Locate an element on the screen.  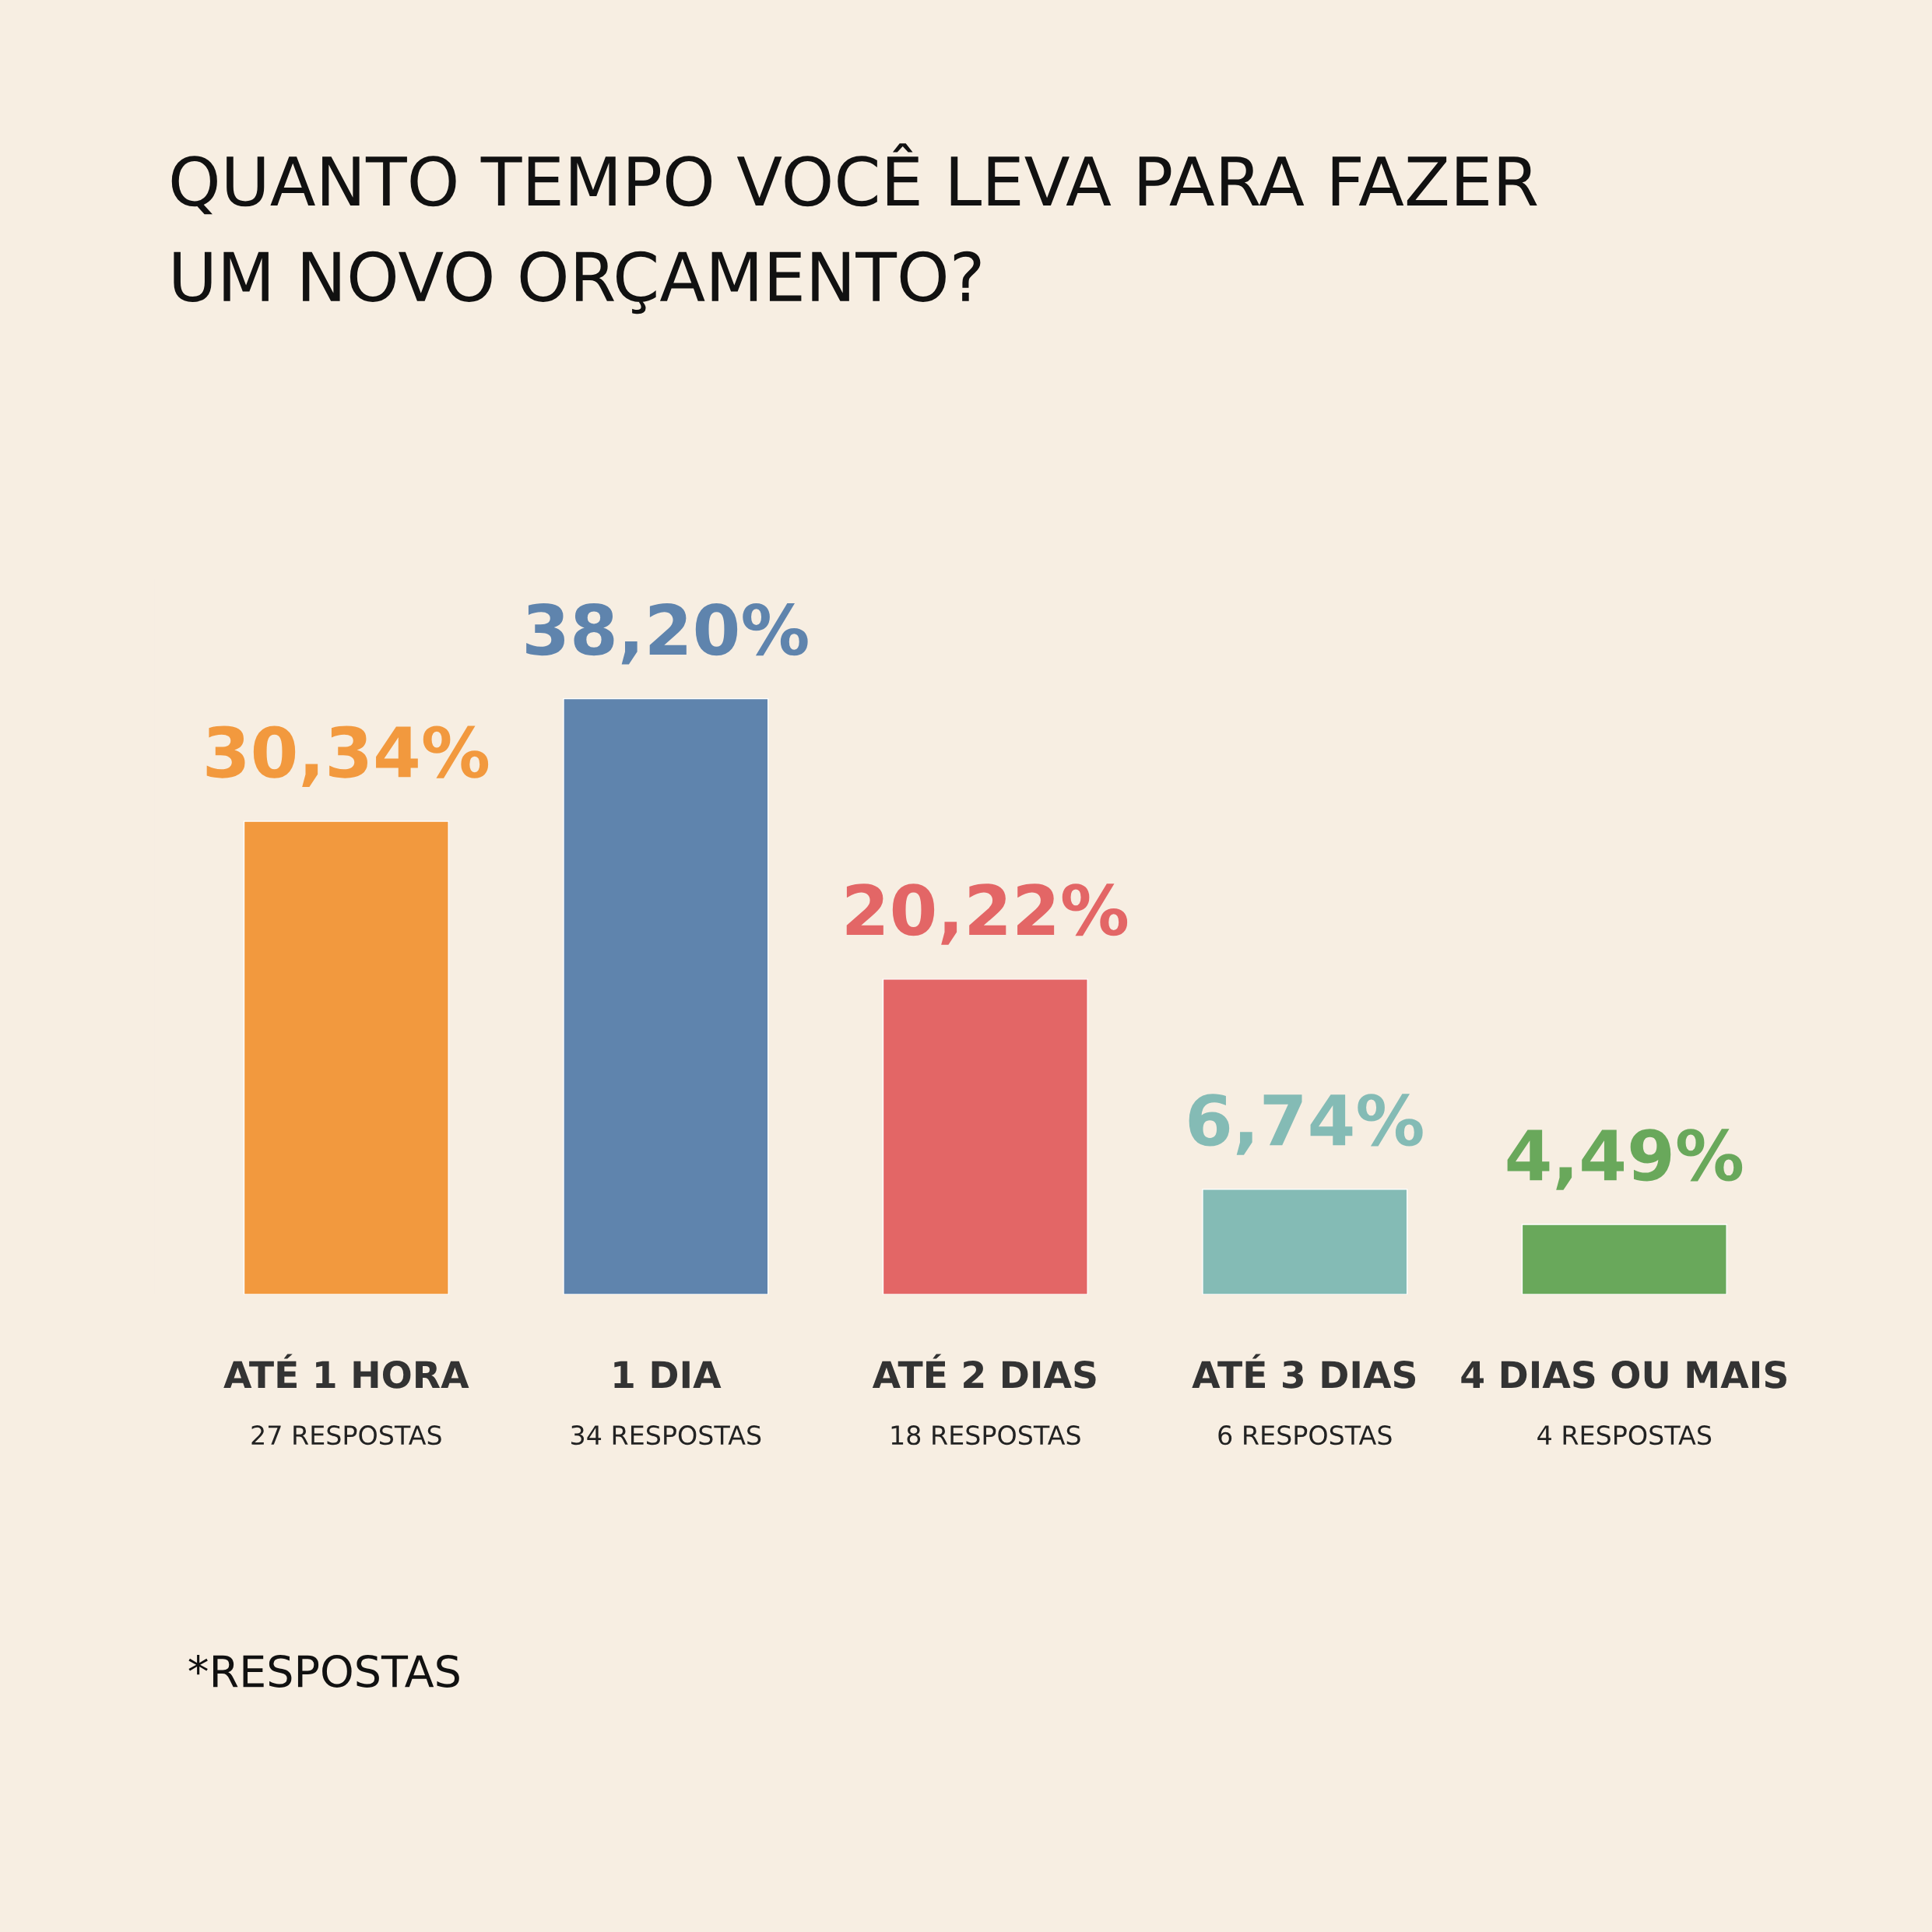
data-label: 20,22% is located at coordinates (987, 914).